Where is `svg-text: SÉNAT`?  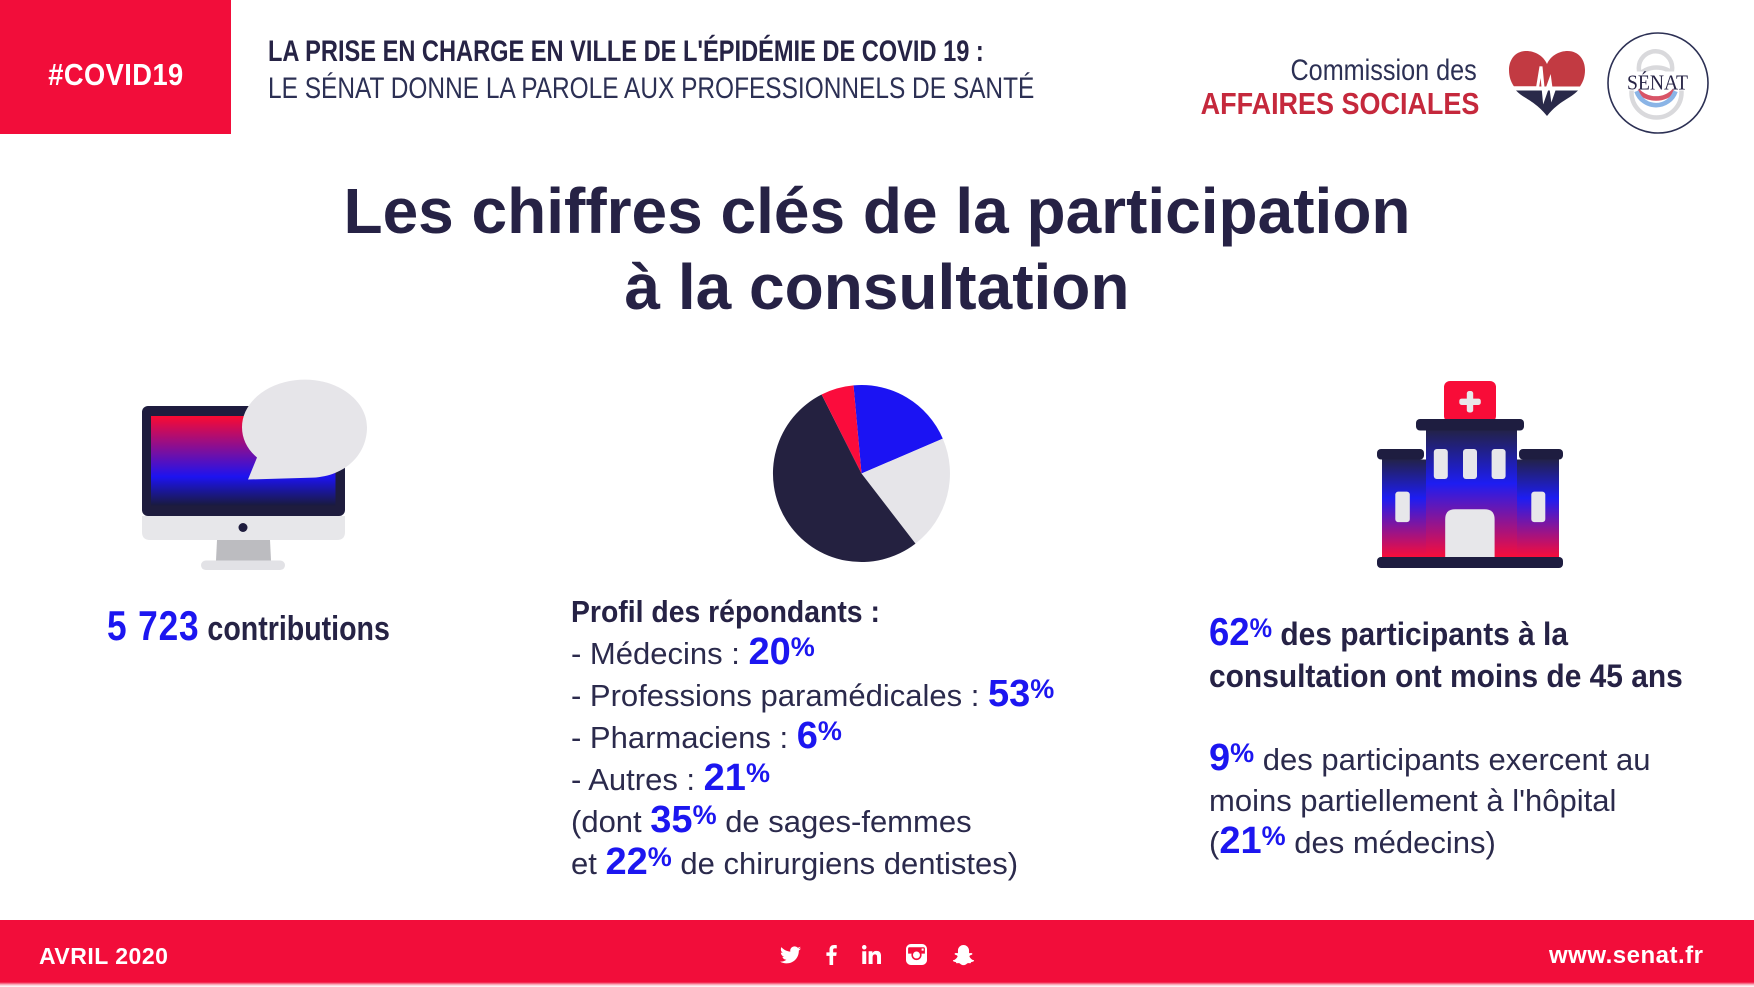 svg-text: SÉNAT is located at coordinates (1657, 83).